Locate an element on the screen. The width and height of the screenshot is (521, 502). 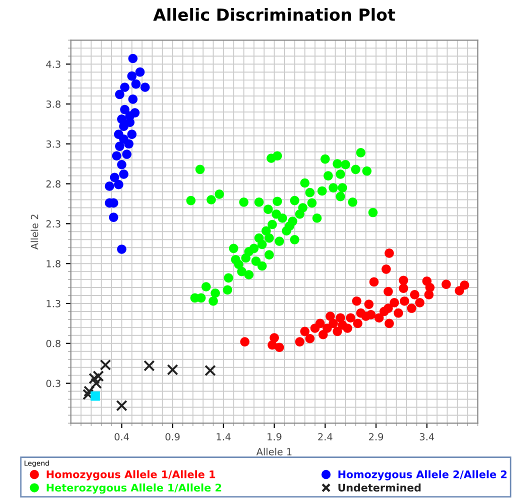
legend-label: Homozygous Allele 2/Allele 2 is located at coordinates (422, 475).